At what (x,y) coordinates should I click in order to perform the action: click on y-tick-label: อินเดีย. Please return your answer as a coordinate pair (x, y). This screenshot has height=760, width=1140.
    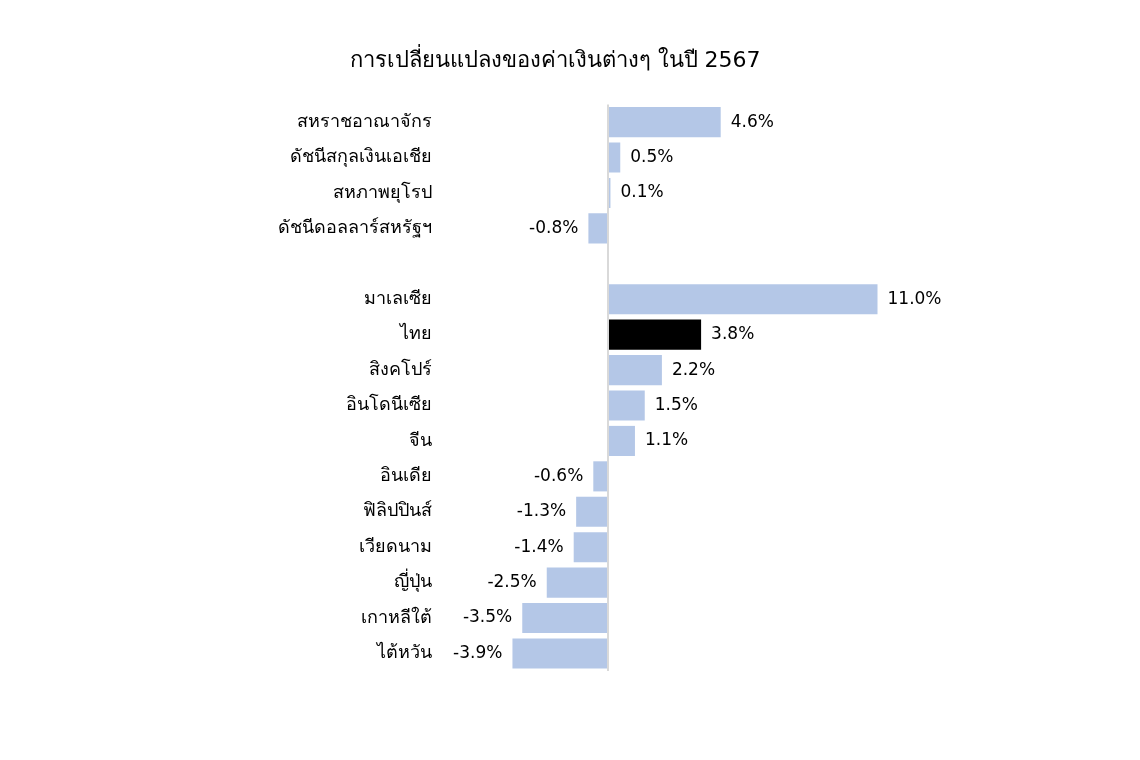
    Looking at the image, I should click on (406, 475).